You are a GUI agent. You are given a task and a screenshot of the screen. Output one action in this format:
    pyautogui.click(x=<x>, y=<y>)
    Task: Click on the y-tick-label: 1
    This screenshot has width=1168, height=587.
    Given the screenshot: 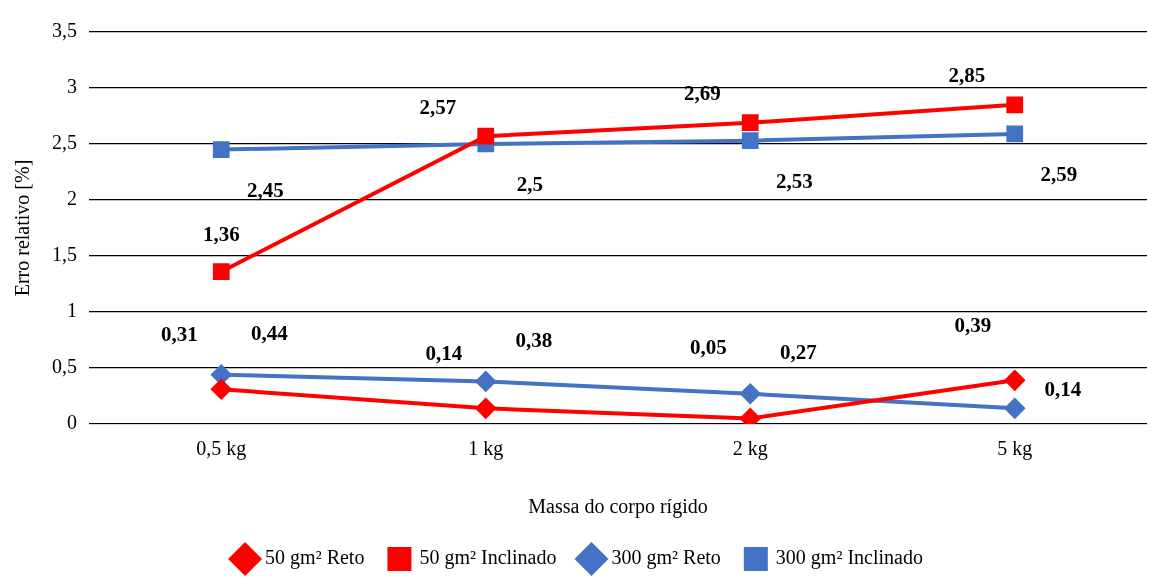 What is the action you would take?
    pyautogui.click(x=72, y=310)
    